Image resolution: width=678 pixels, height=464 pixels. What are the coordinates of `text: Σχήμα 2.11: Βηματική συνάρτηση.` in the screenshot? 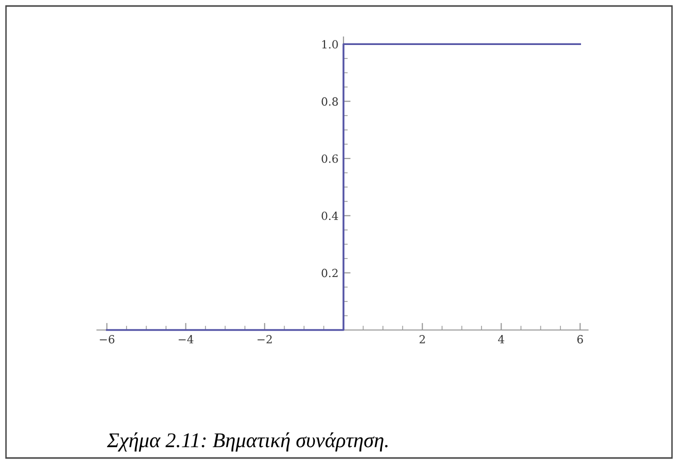 It's located at (247, 442).